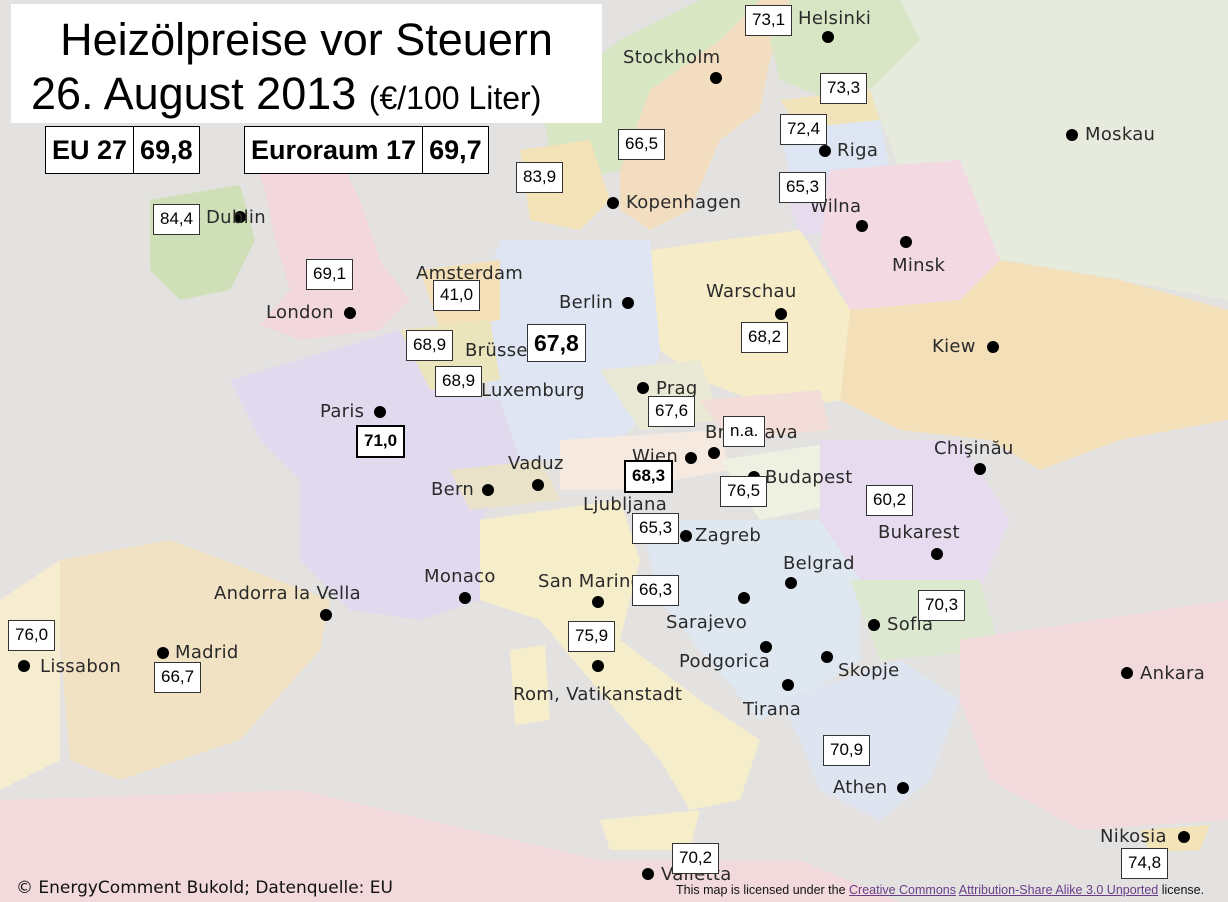 The height and width of the screenshot is (902, 1228). What do you see at coordinates (672, 57) in the screenshot?
I see `city-label: Stockholm` at bounding box center [672, 57].